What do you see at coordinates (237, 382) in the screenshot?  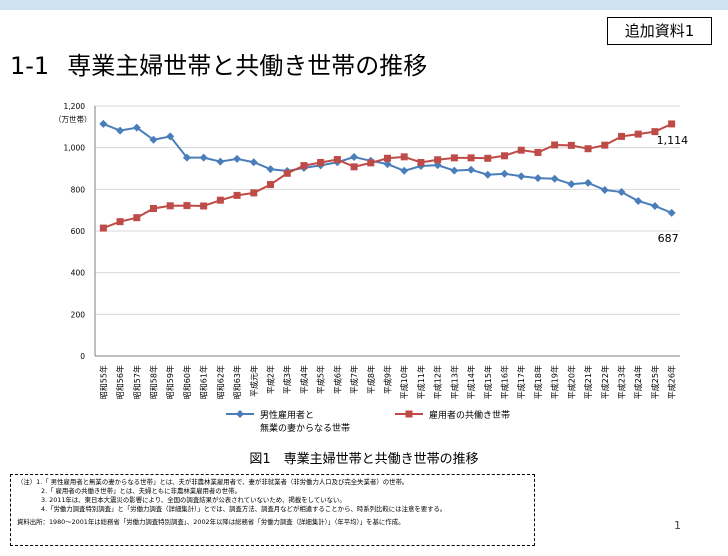 I see `x-tick-label: 昭和63年` at bounding box center [237, 382].